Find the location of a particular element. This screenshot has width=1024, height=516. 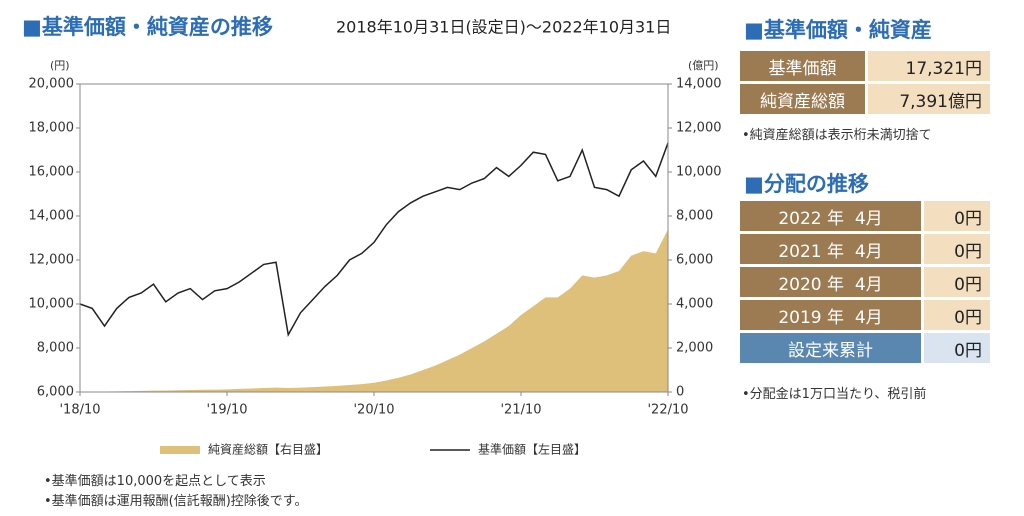

cell: 2022 年 4月 is located at coordinates (831, 216).